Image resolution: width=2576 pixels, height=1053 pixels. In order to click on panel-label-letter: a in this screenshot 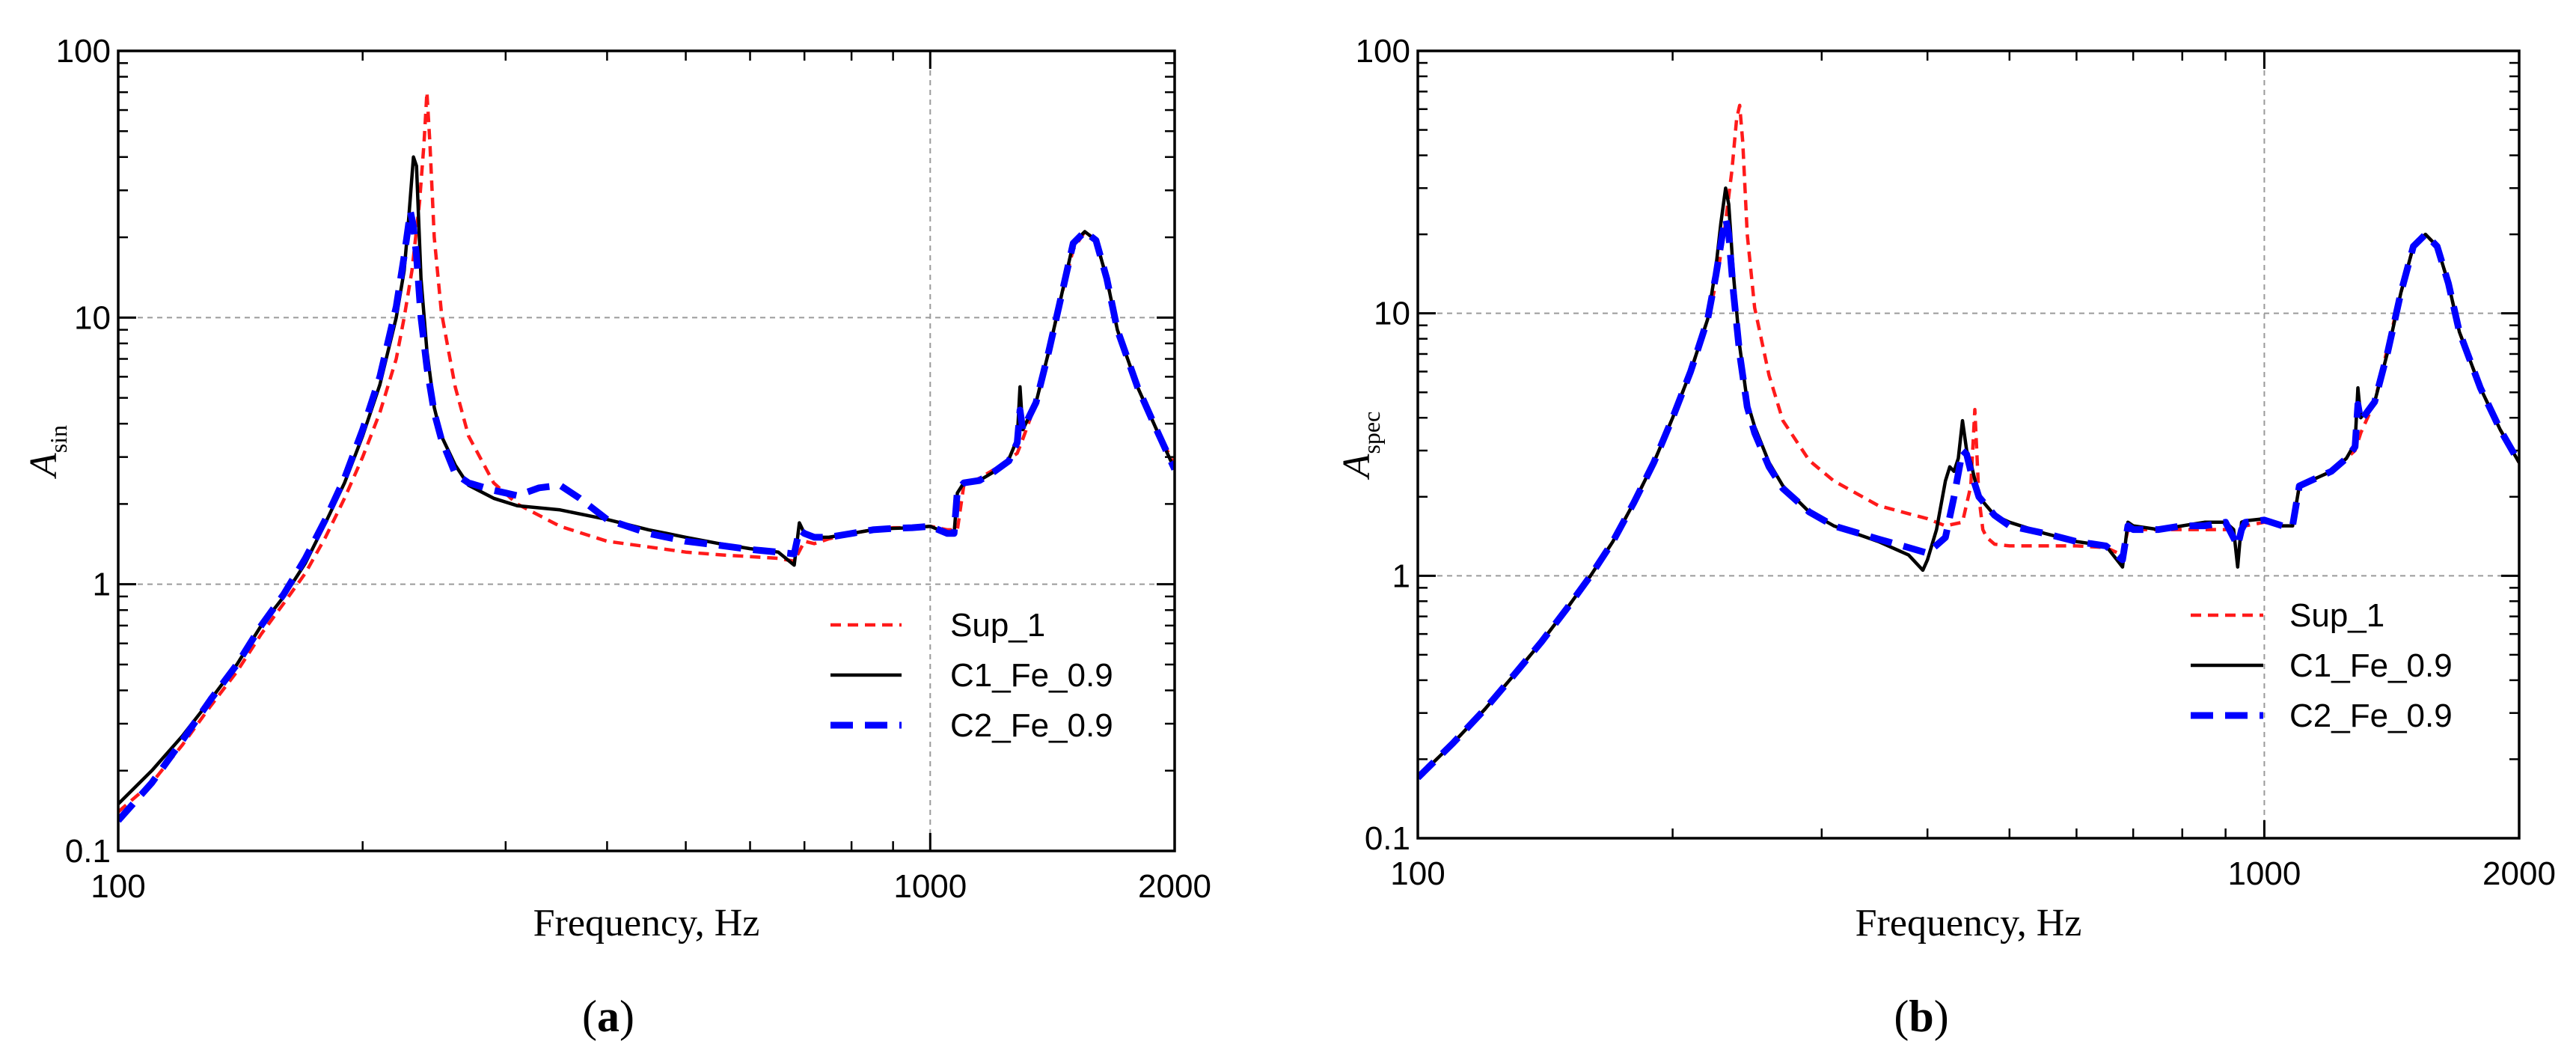, I will do `click(608, 1016)`.